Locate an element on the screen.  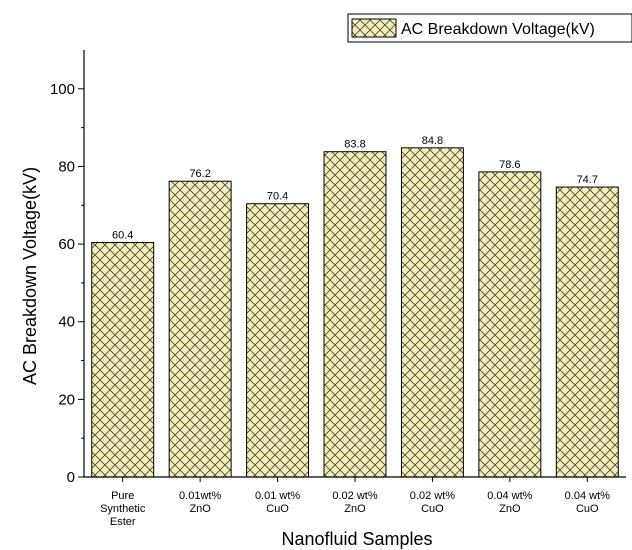
y-tick-label-3: 60 is located at coordinates (66, 244).